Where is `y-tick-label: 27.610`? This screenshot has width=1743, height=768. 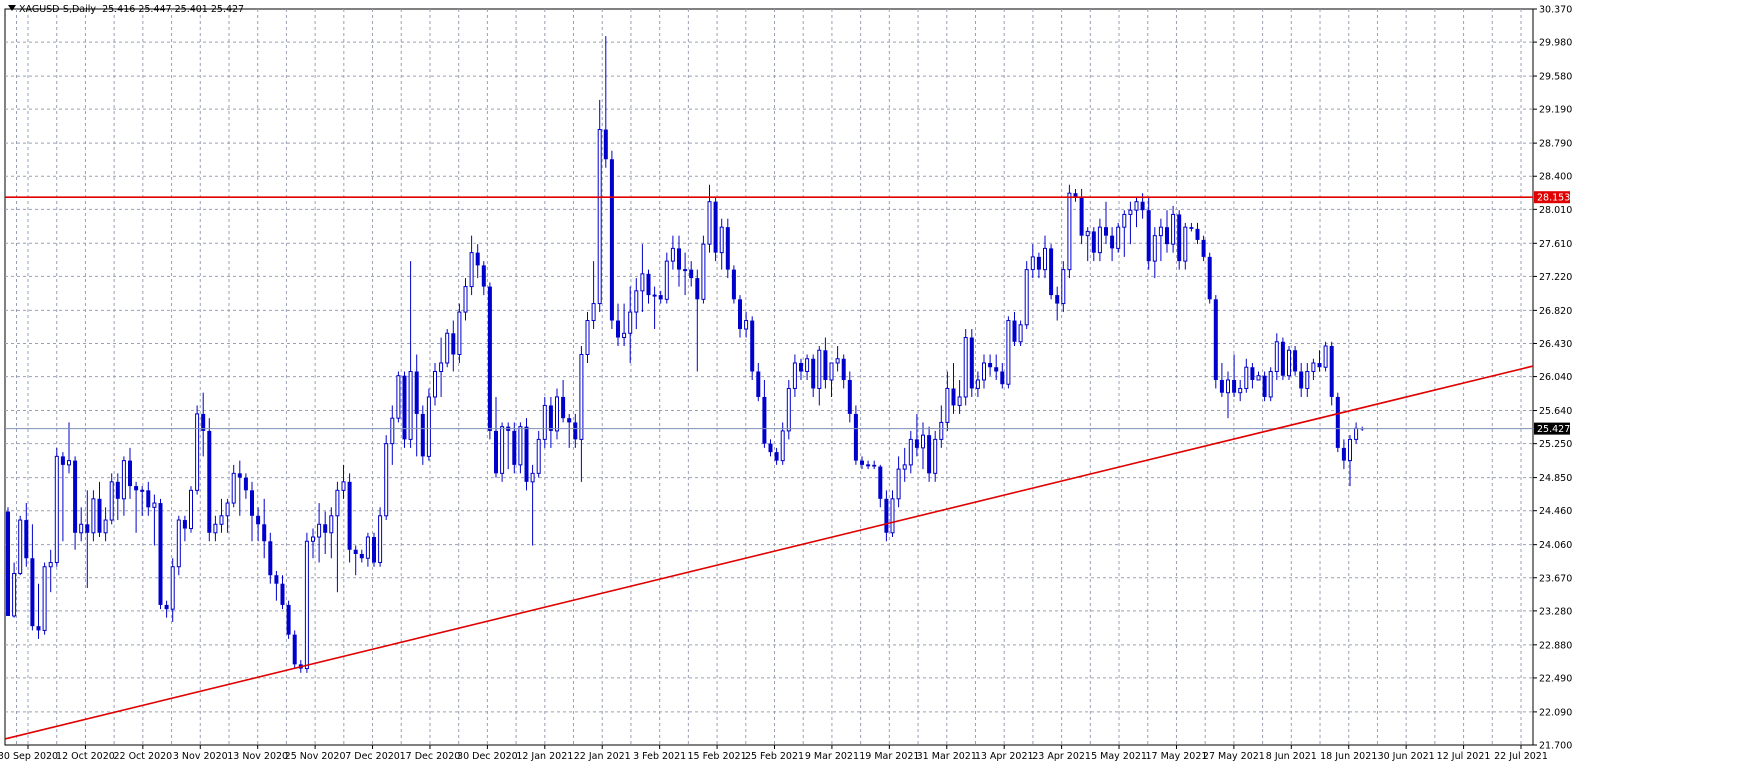 y-tick-label: 27.610 is located at coordinates (1555, 244).